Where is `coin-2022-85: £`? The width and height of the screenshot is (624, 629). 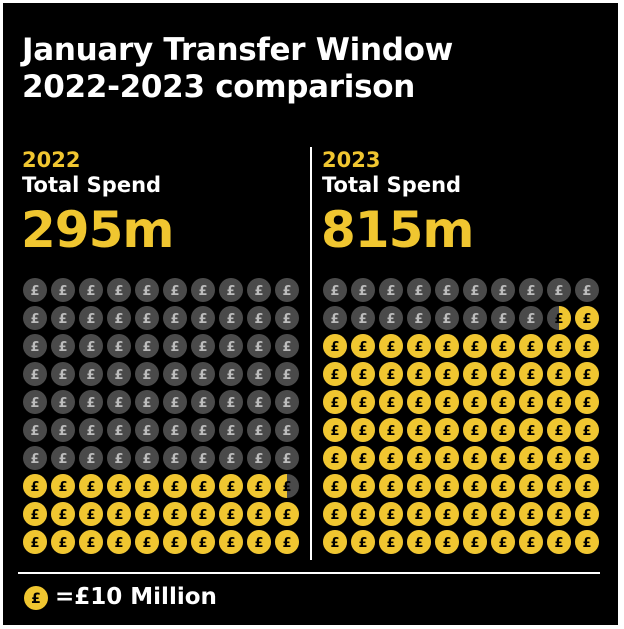 coin-2022-85: £ is located at coordinates (147, 318).